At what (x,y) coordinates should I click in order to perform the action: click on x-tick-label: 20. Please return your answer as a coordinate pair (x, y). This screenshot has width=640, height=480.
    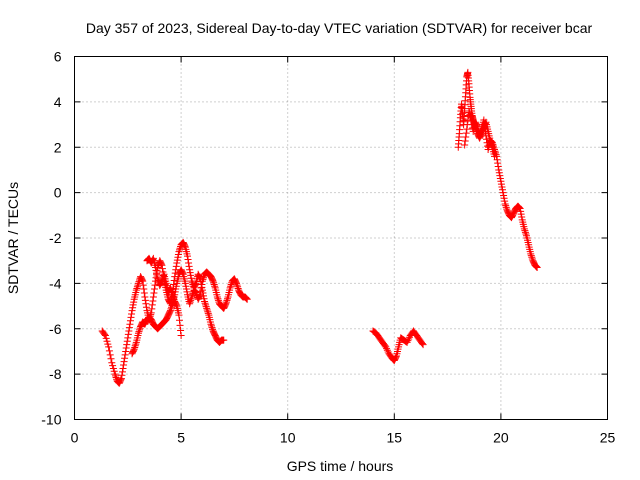
    Looking at the image, I should click on (501, 438).